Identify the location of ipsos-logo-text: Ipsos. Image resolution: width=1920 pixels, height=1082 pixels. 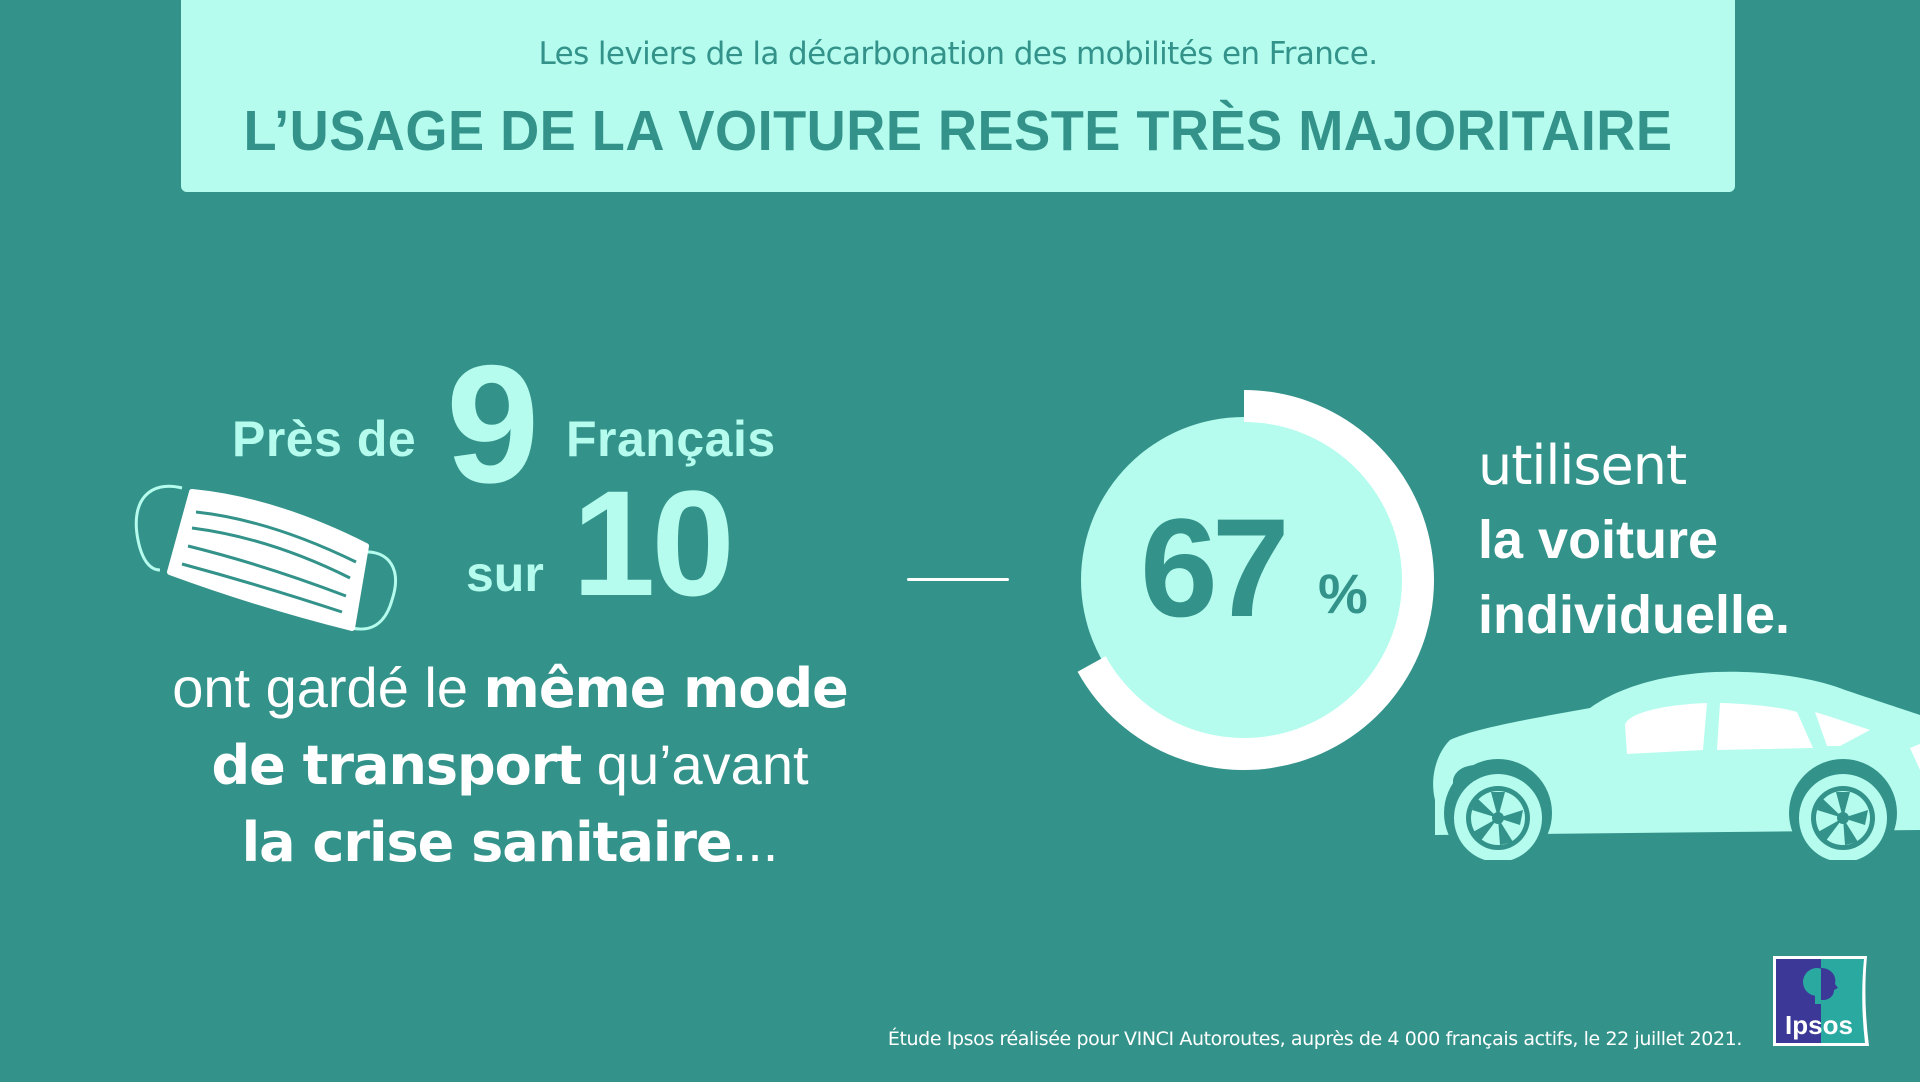
(1819, 1025).